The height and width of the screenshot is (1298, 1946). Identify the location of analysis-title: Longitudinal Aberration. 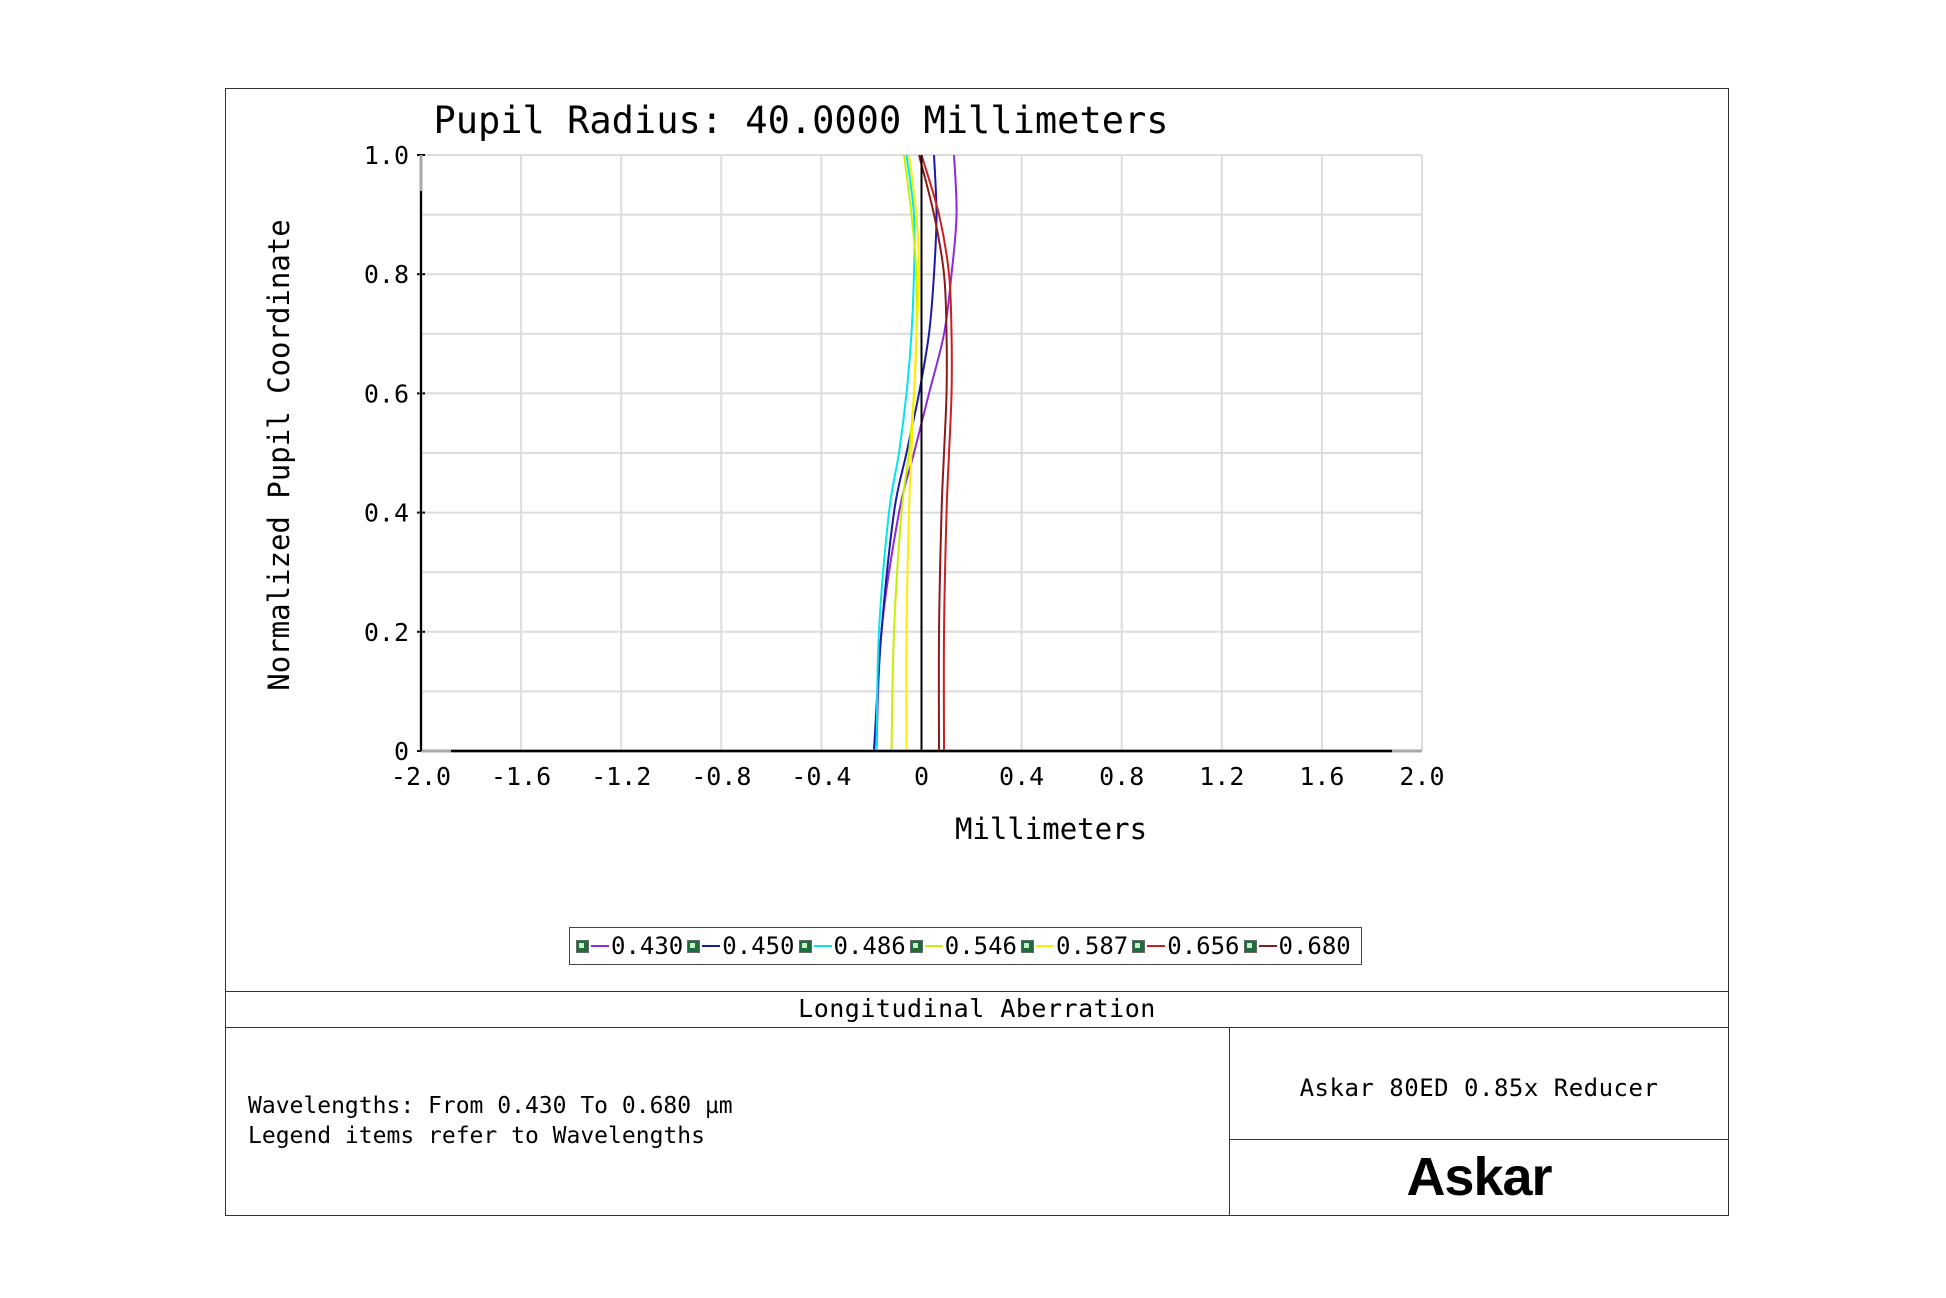
(977, 1009).